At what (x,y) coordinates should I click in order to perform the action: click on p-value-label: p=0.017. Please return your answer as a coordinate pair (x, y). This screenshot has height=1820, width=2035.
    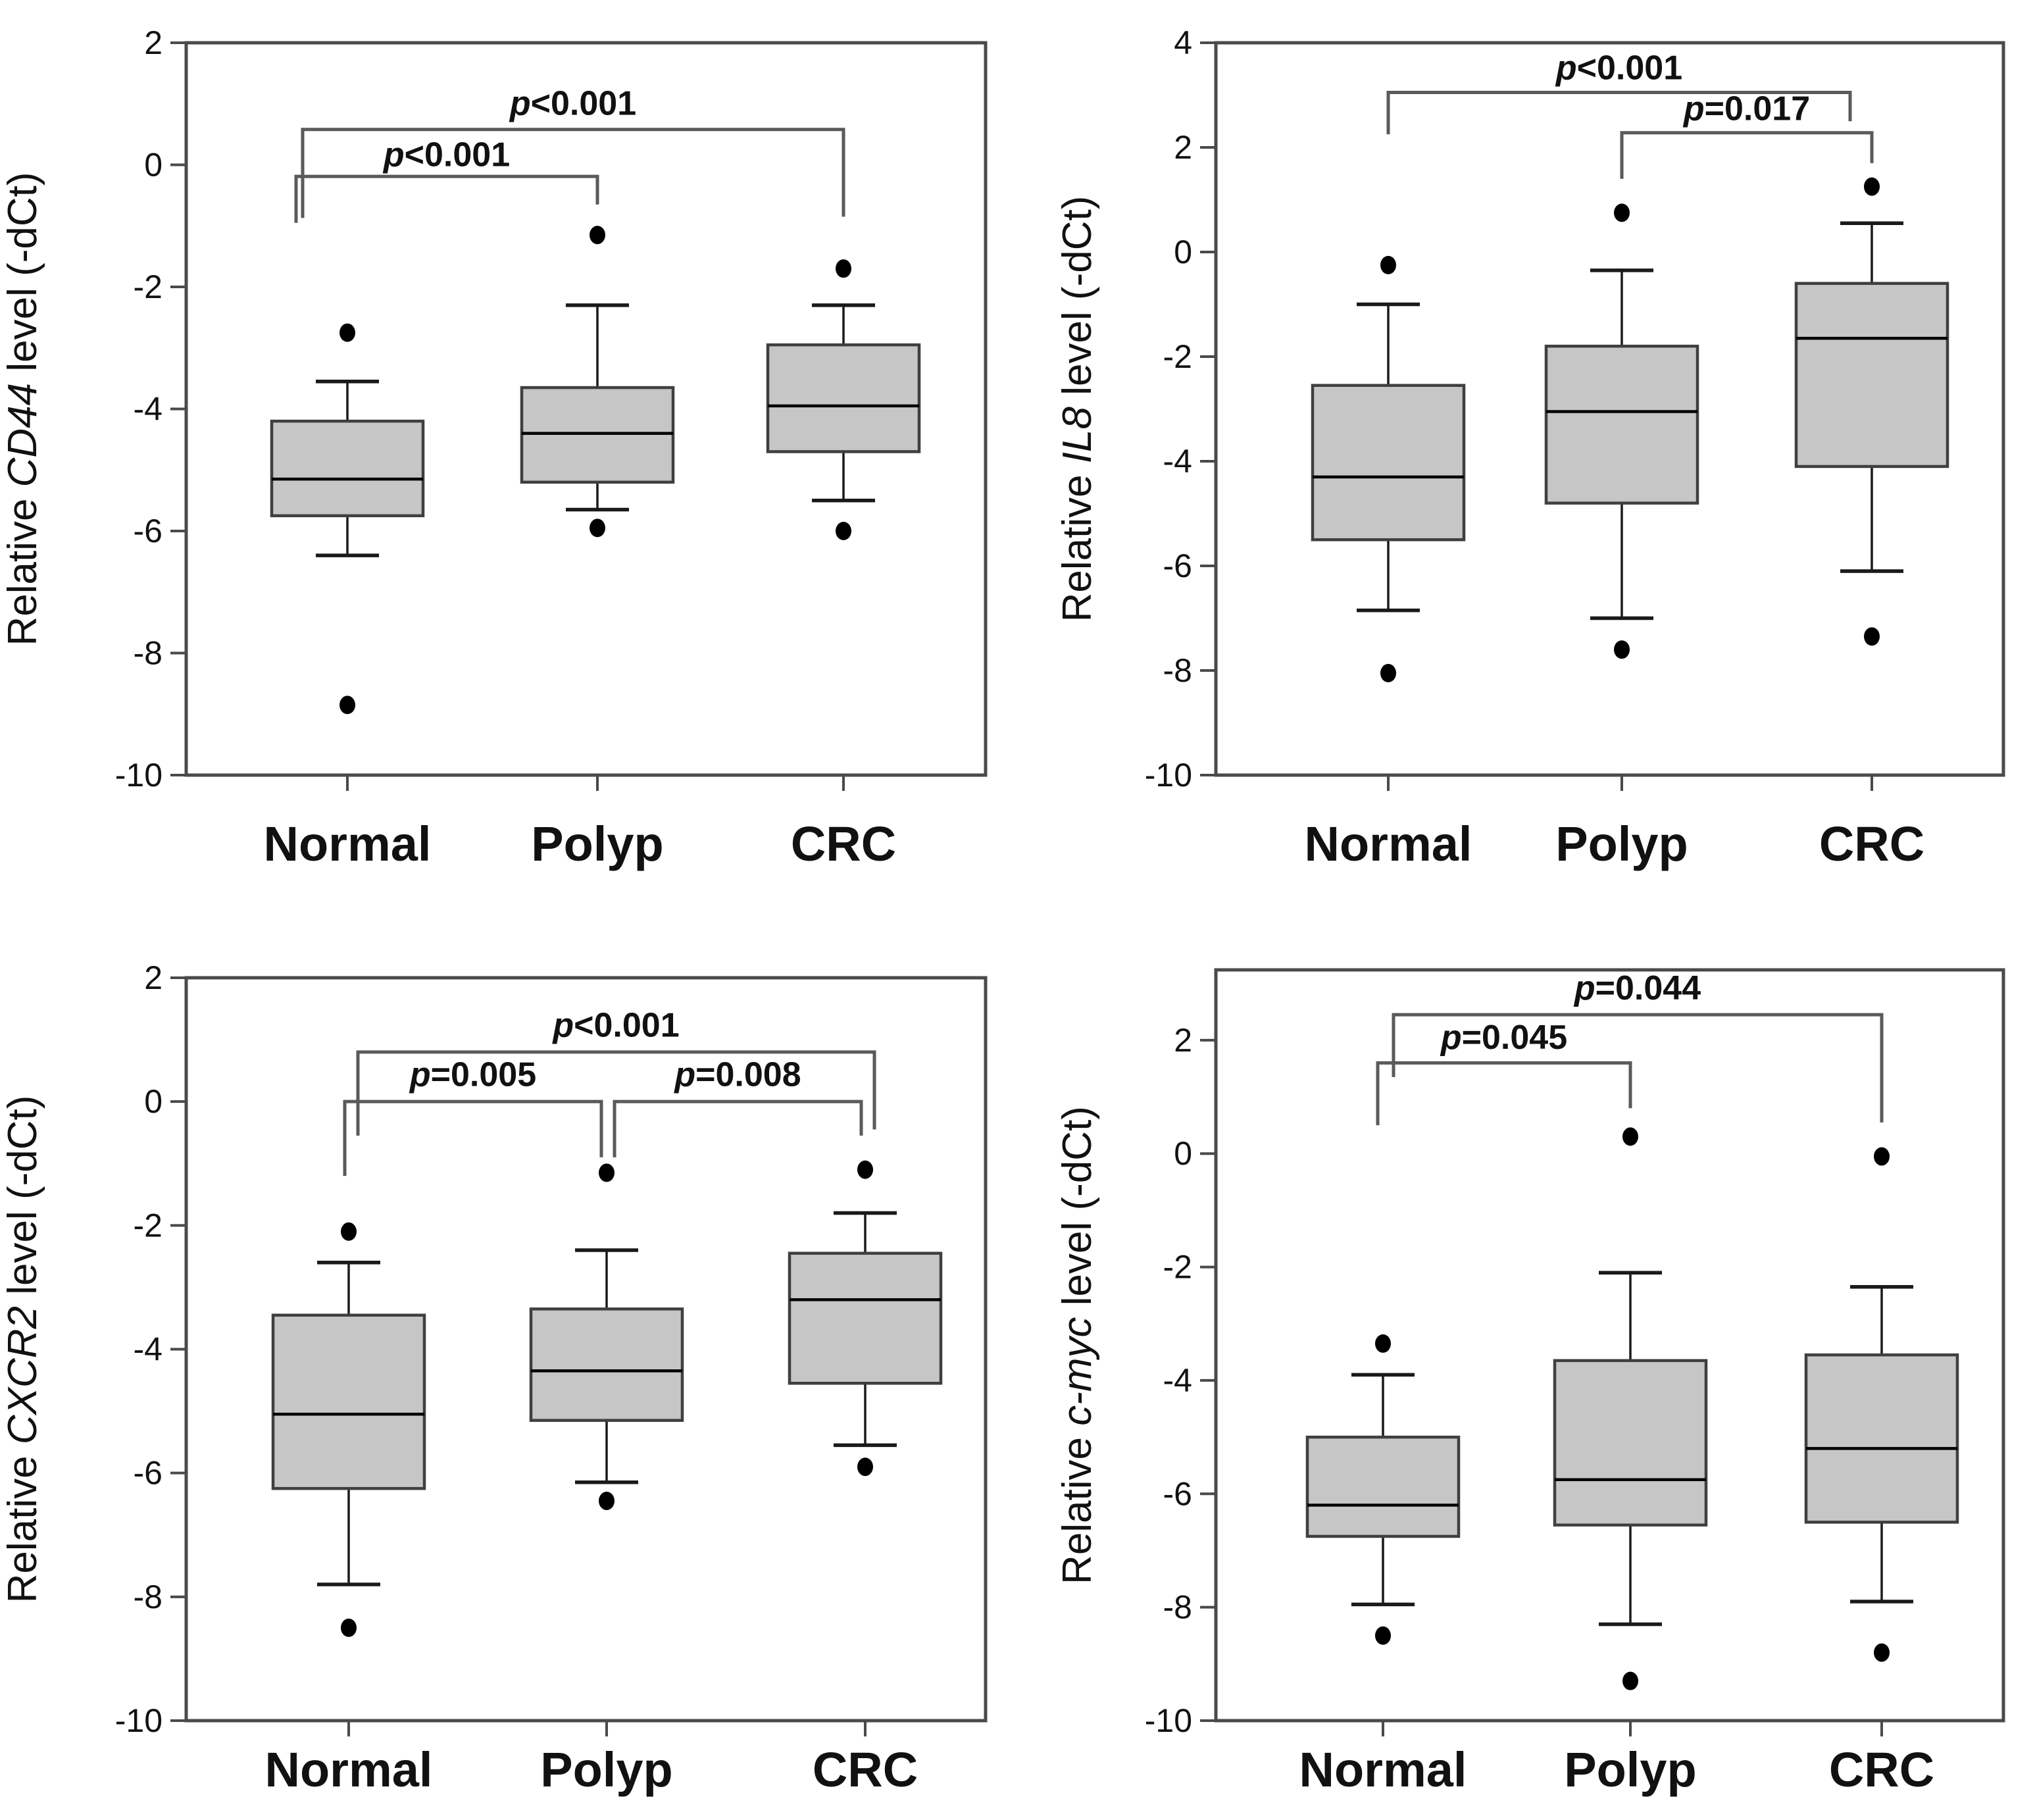
    Looking at the image, I should click on (1746, 109).